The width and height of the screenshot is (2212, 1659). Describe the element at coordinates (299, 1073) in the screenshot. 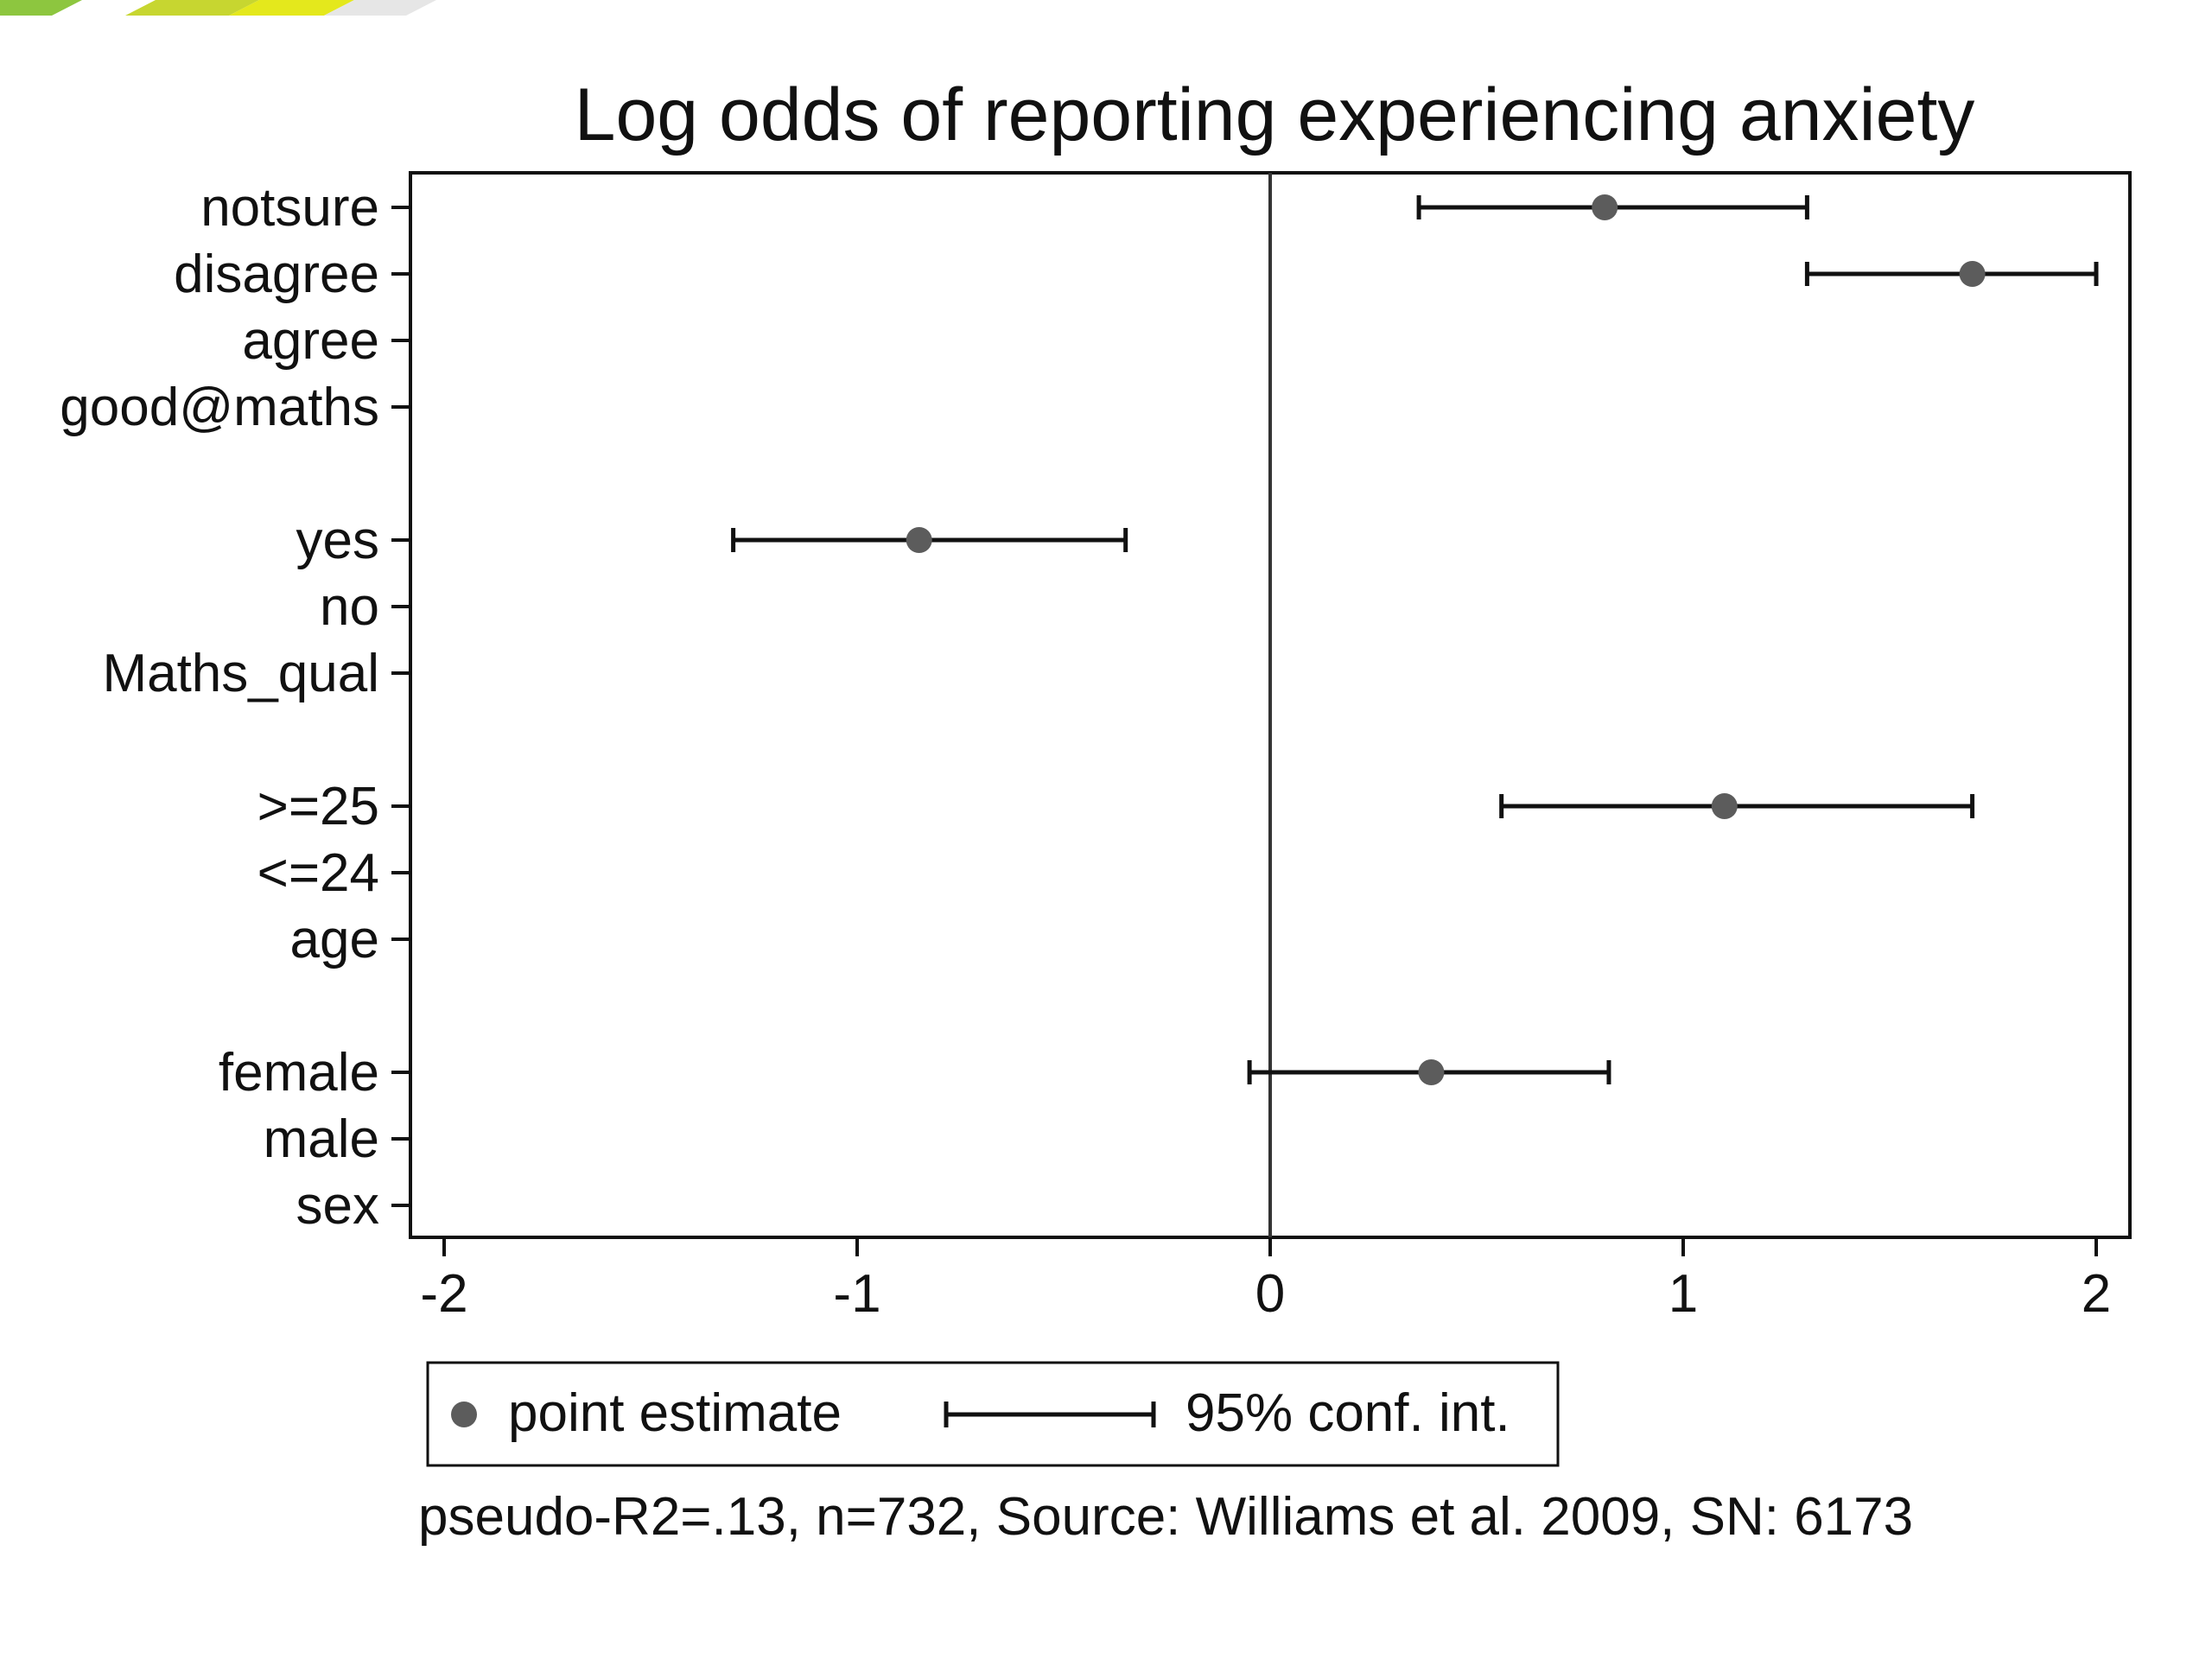

I see `y-tick-label: female` at that location.